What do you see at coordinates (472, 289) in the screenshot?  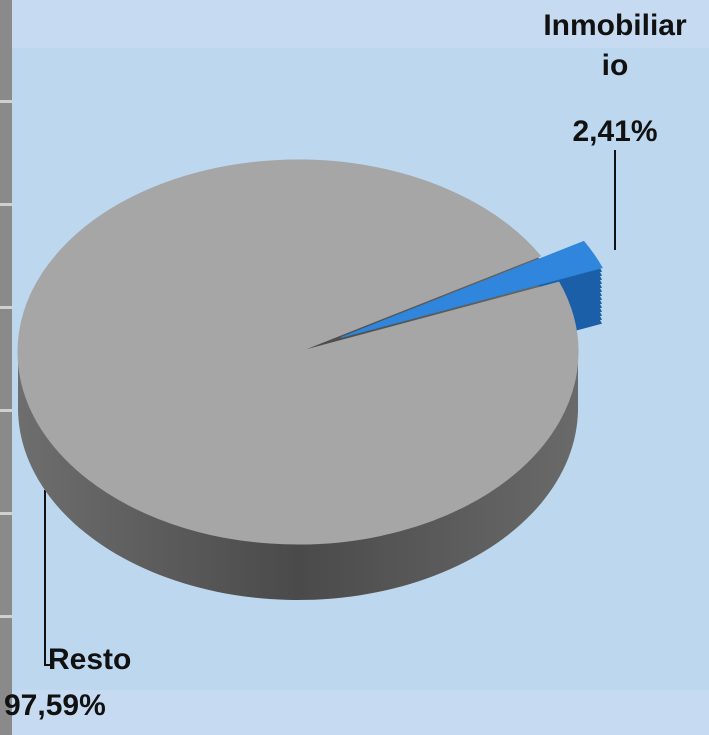 I see `slice` at bounding box center [472, 289].